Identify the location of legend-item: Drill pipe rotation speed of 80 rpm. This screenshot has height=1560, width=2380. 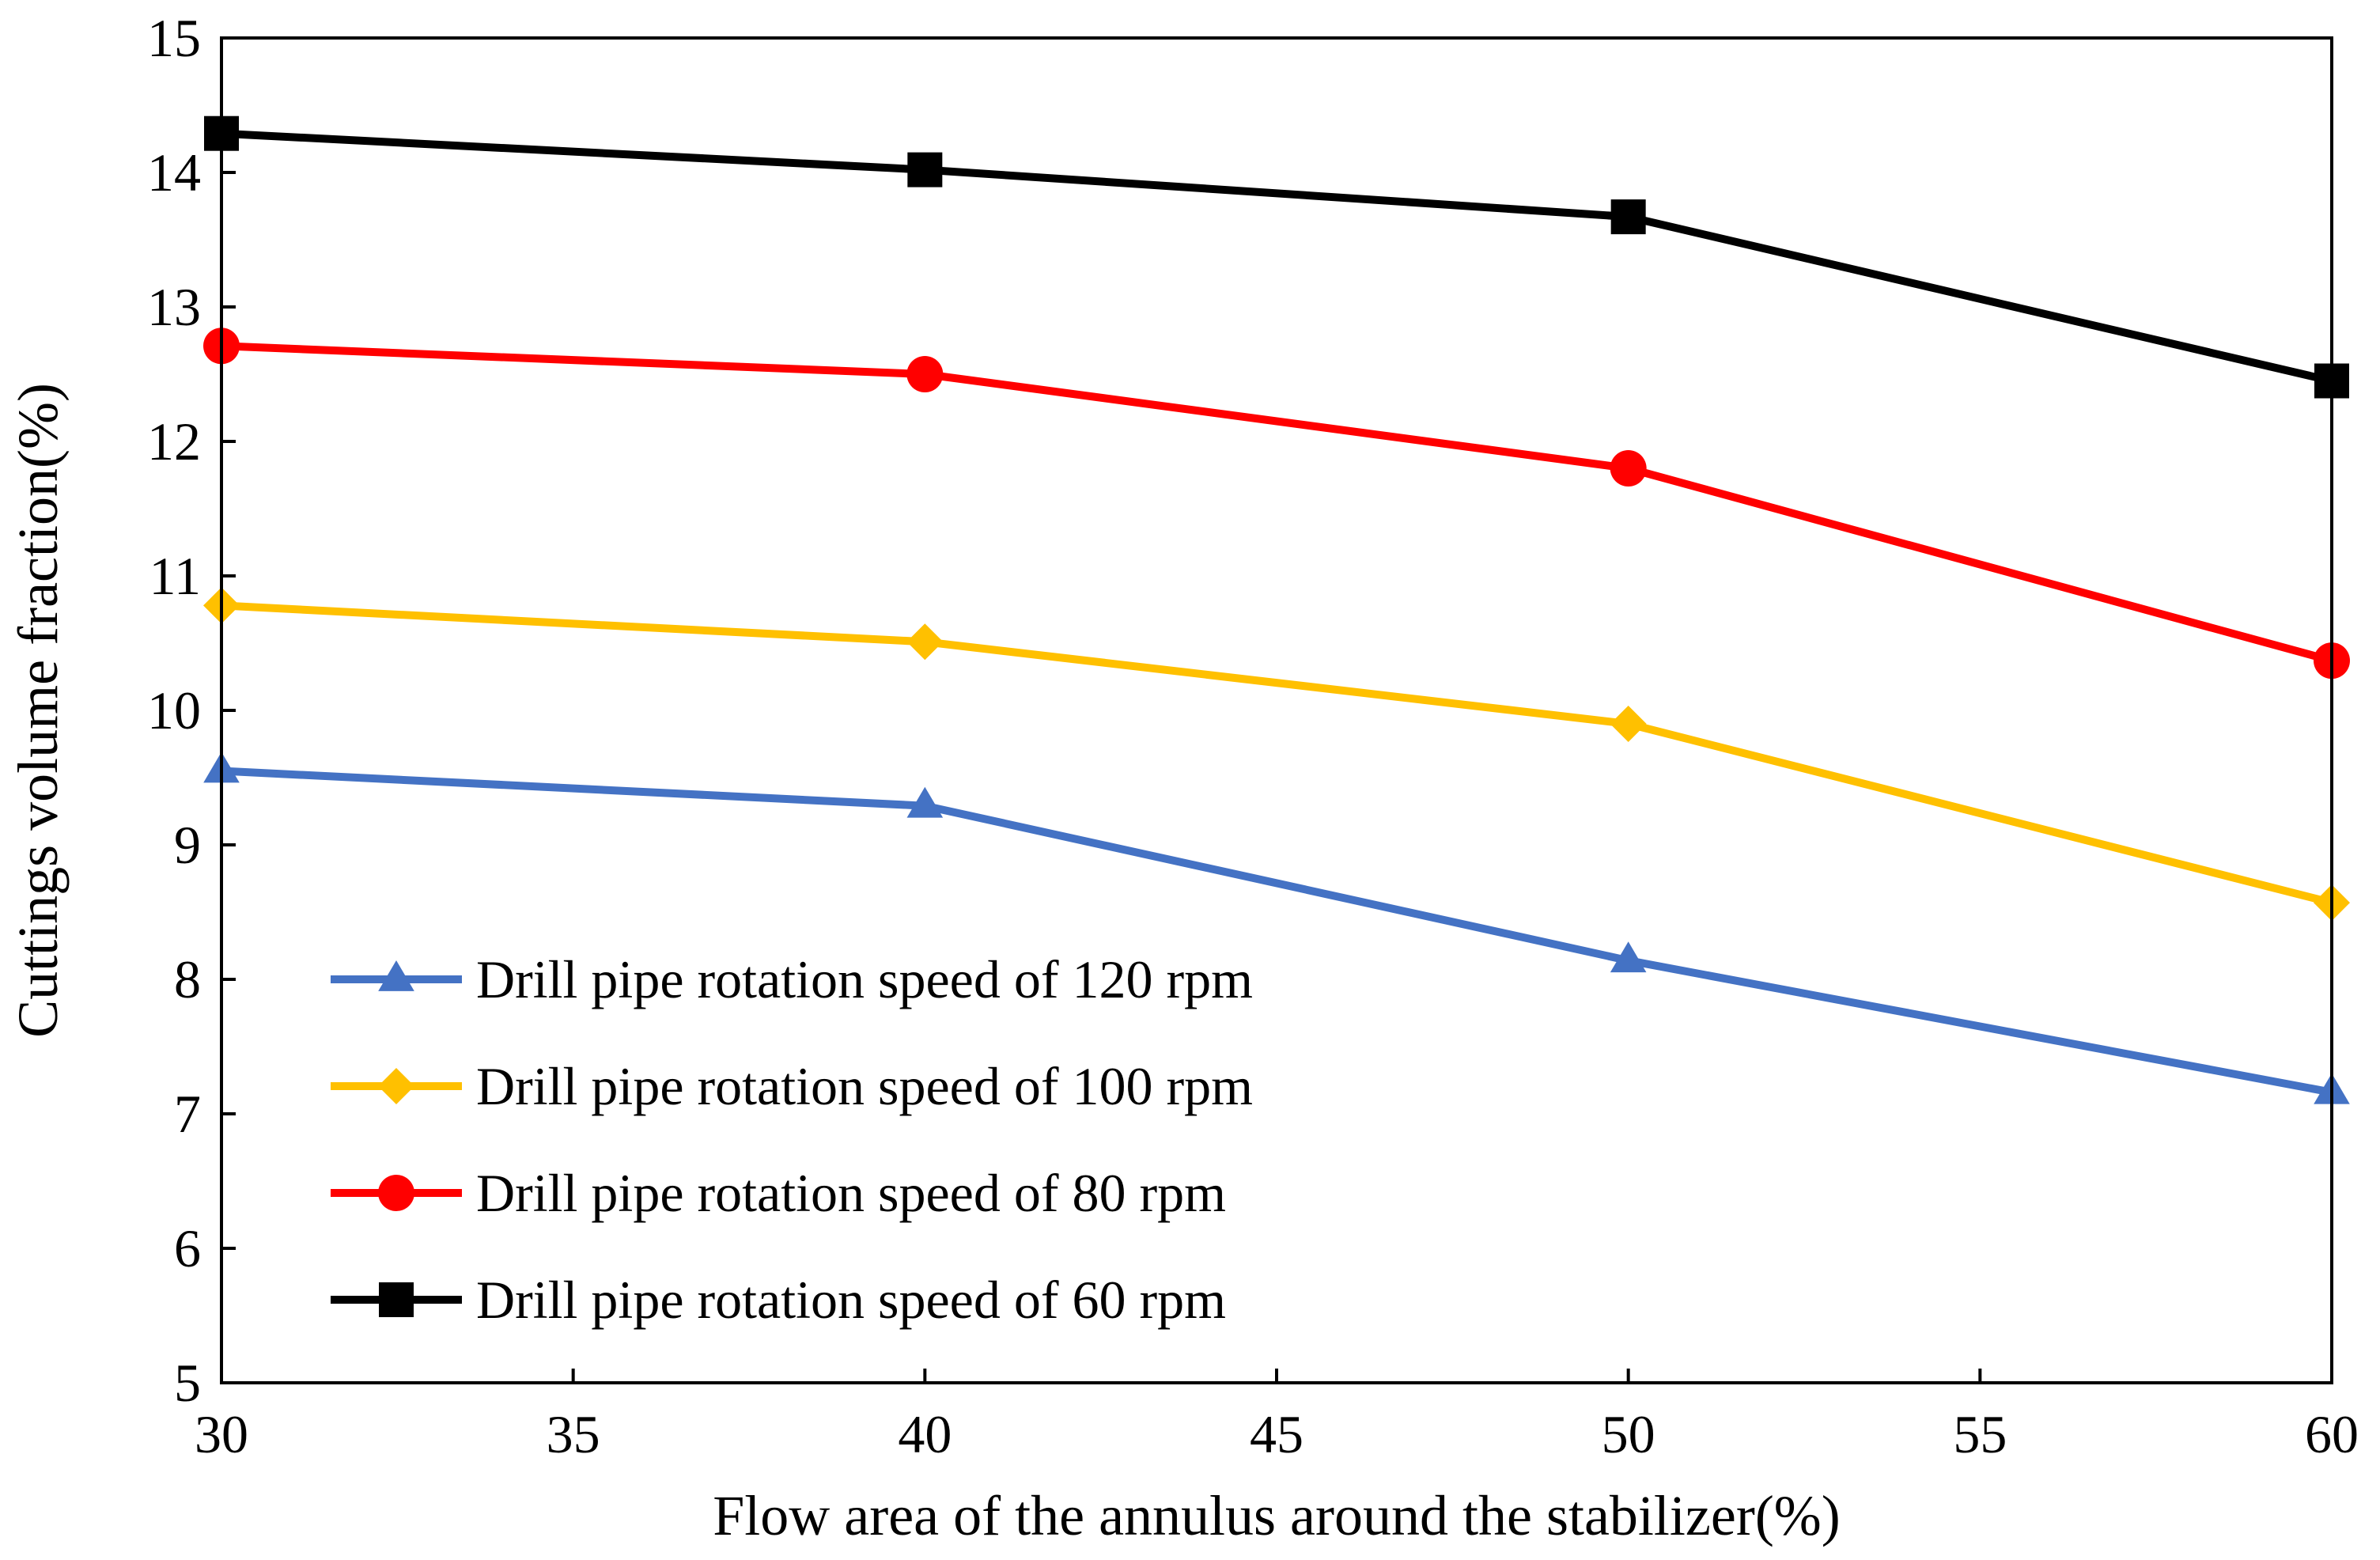
(778, 1193).